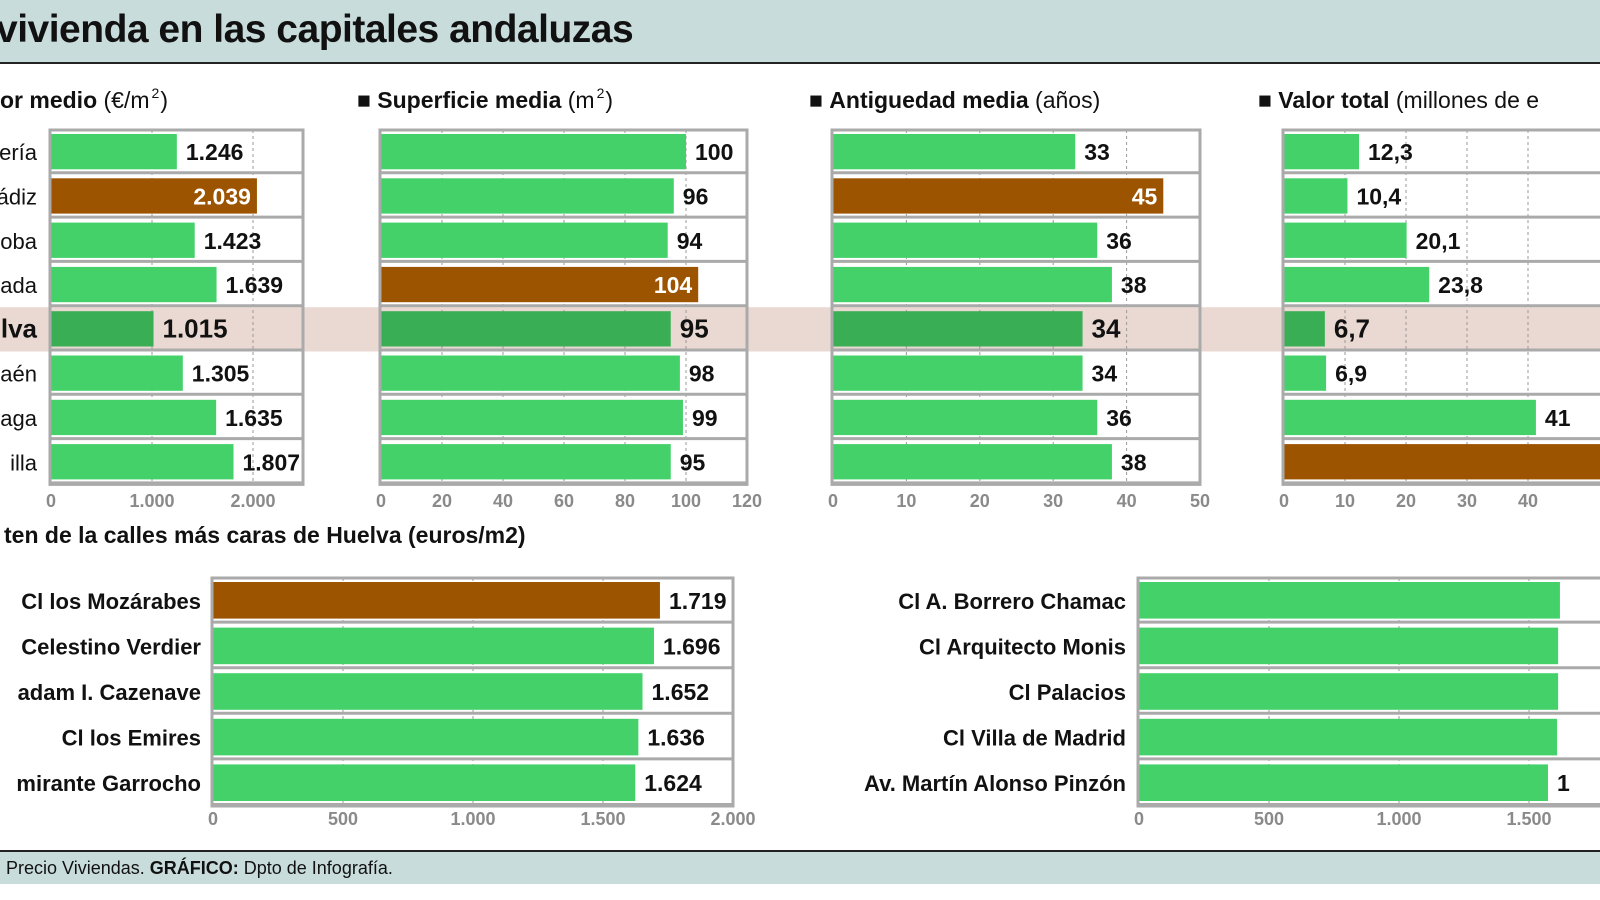 This screenshot has height=900, width=1600. What do you see at coordinates (317, 29) in the screenshot?
I see `page-title: vivienda en las capitales andaluzas` at bounding box center [317, 29].